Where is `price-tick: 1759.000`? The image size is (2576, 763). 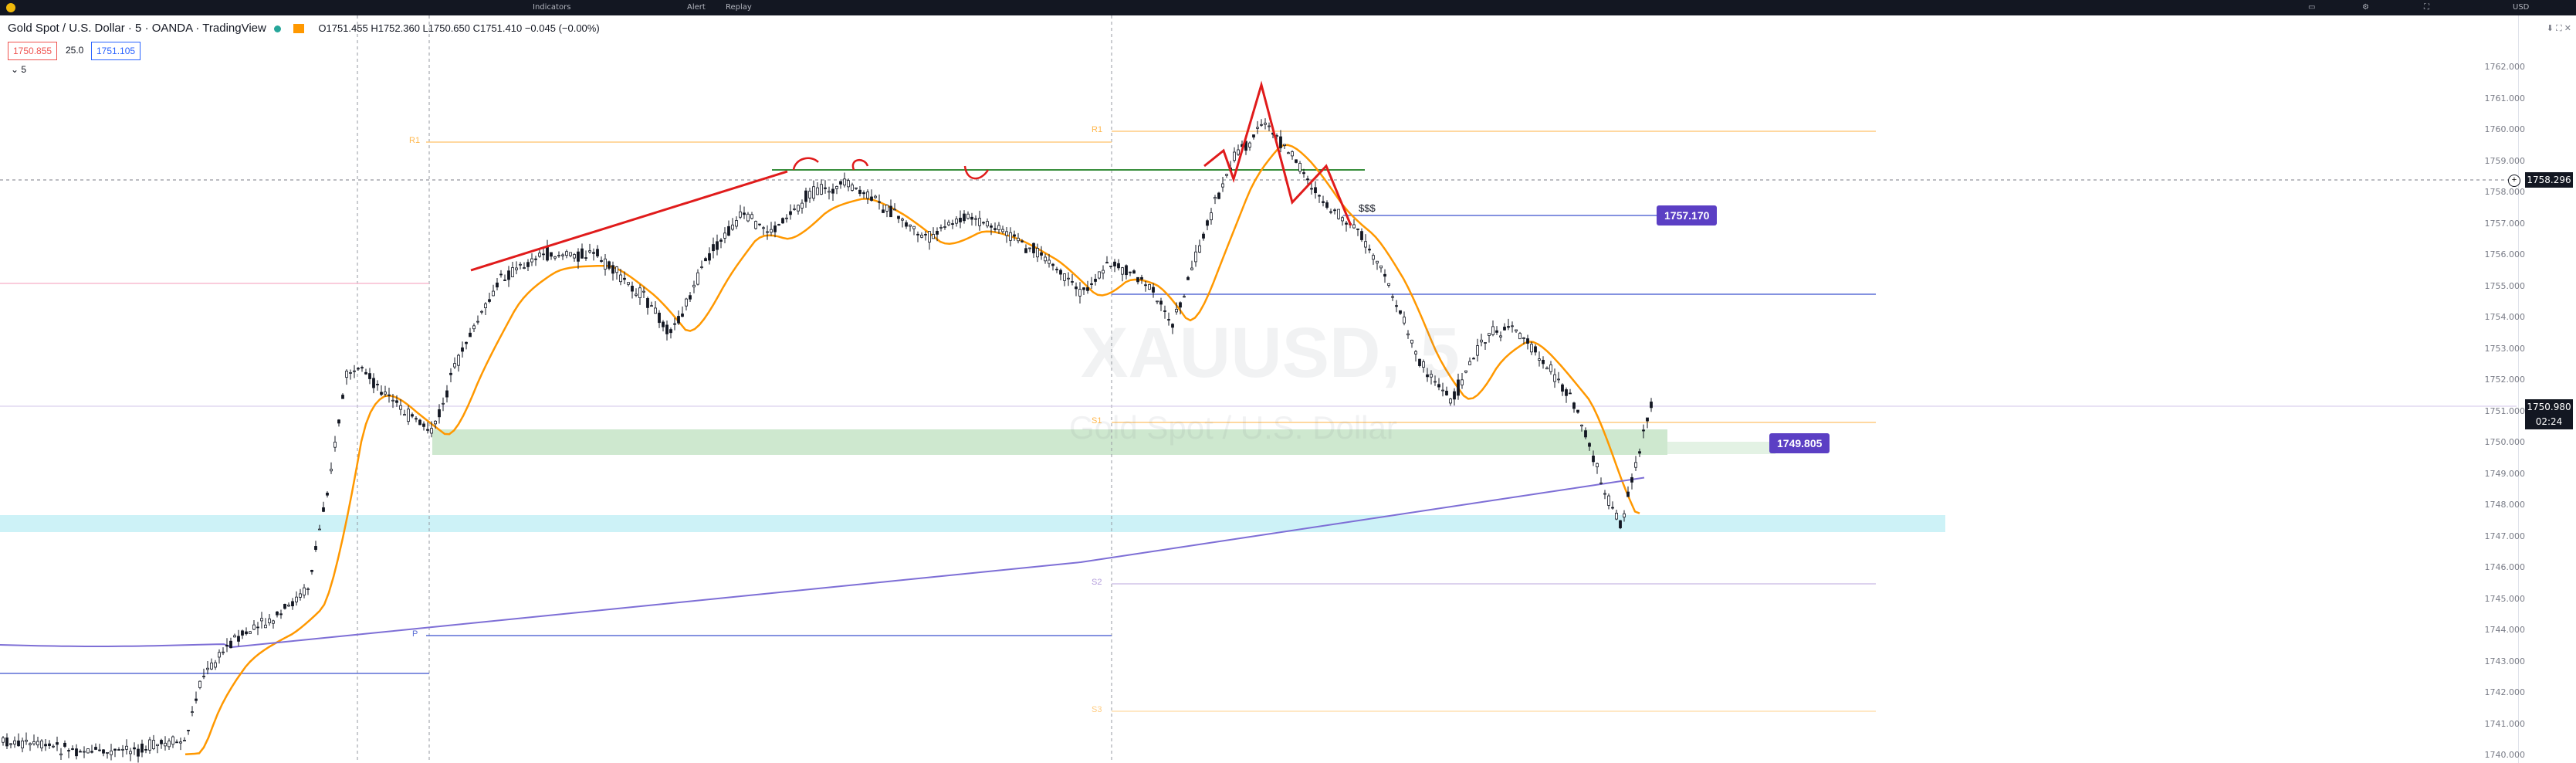
price-tick: 1759.000 is located at coordinates (2505, 160).